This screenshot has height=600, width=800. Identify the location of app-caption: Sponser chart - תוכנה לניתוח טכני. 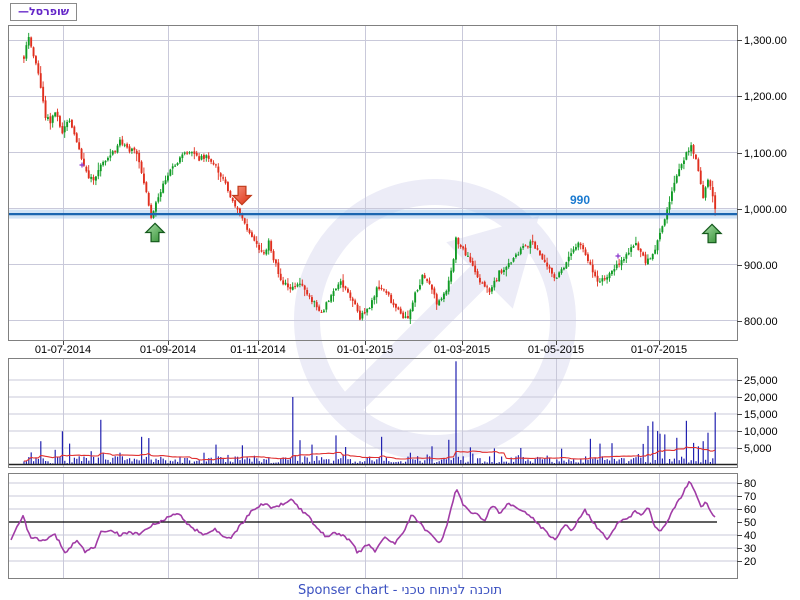
(400, 590).